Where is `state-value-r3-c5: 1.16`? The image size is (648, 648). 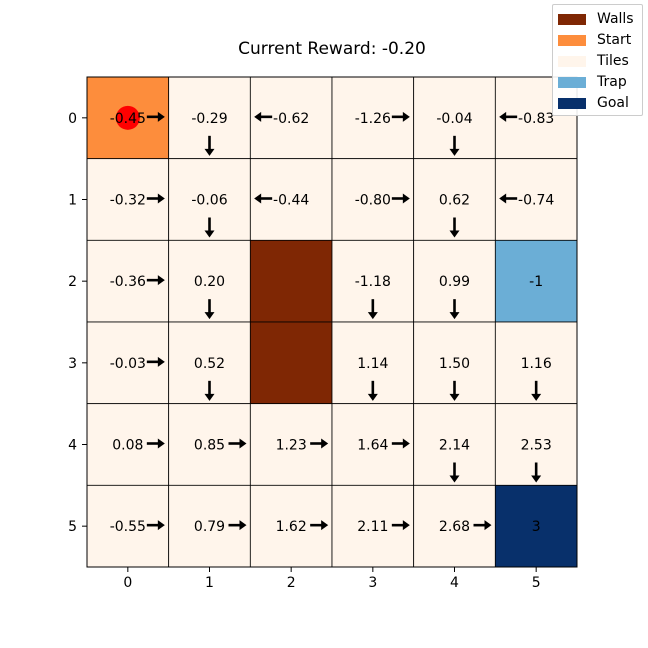
state-value-r3-c5: 1.16 is located at coordinates (536, 364).